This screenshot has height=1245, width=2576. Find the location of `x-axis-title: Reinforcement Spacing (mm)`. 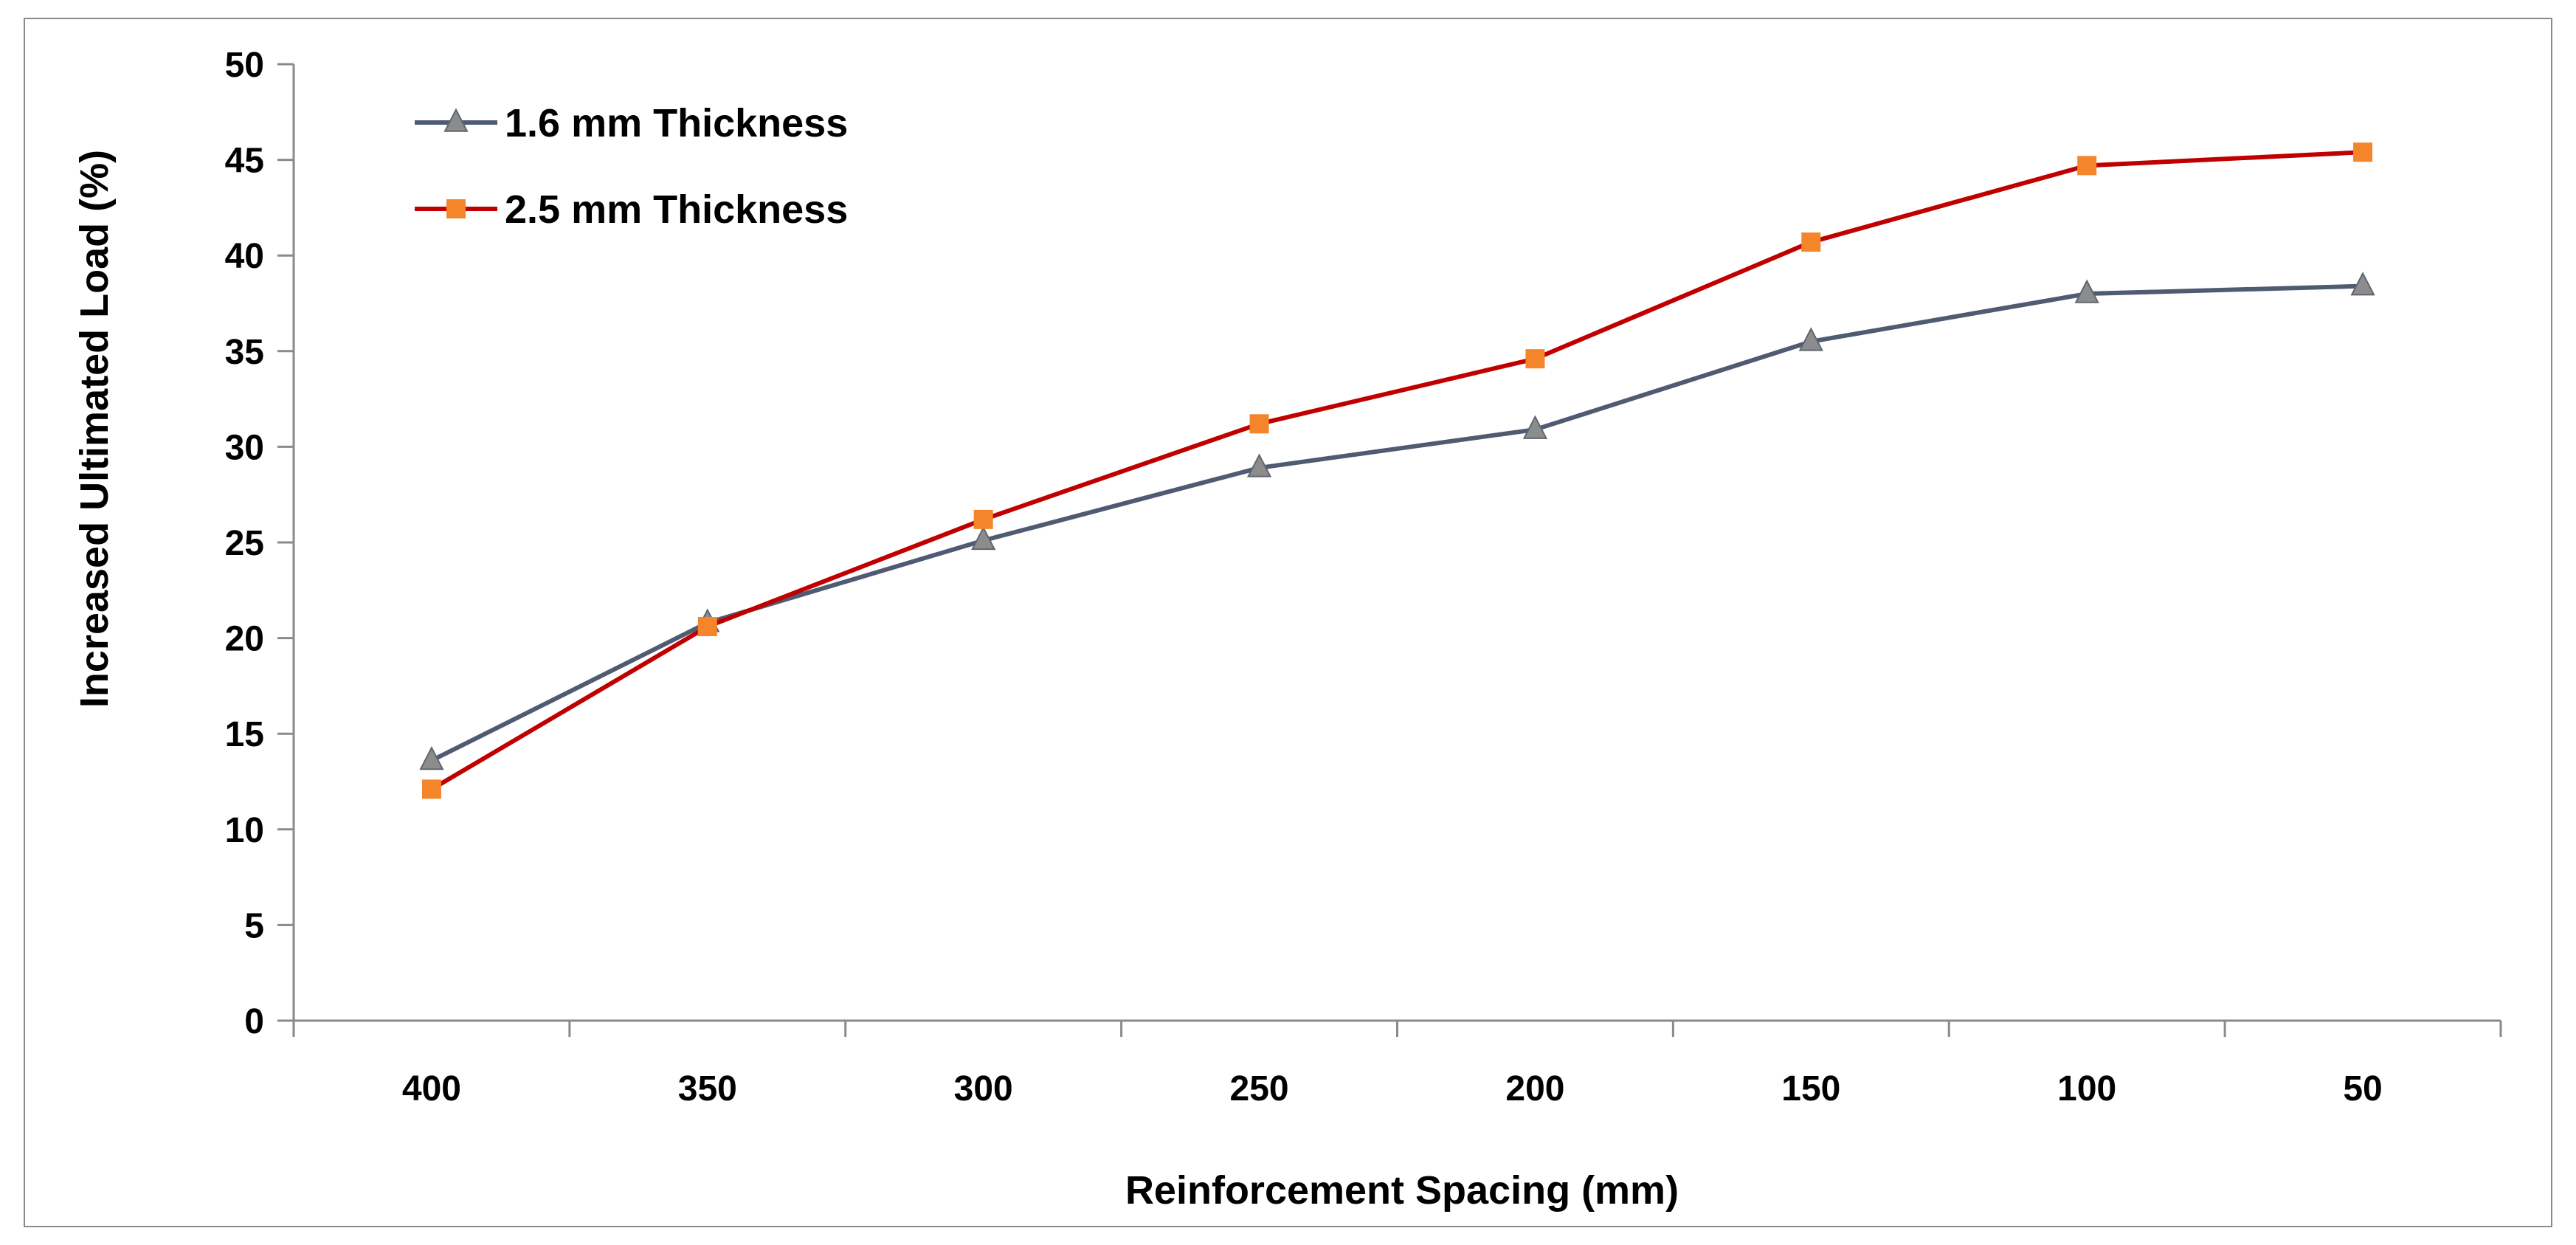

x-axis-title: Reinforcement Spacing (mm) is located at coordinates (1402, 1190).